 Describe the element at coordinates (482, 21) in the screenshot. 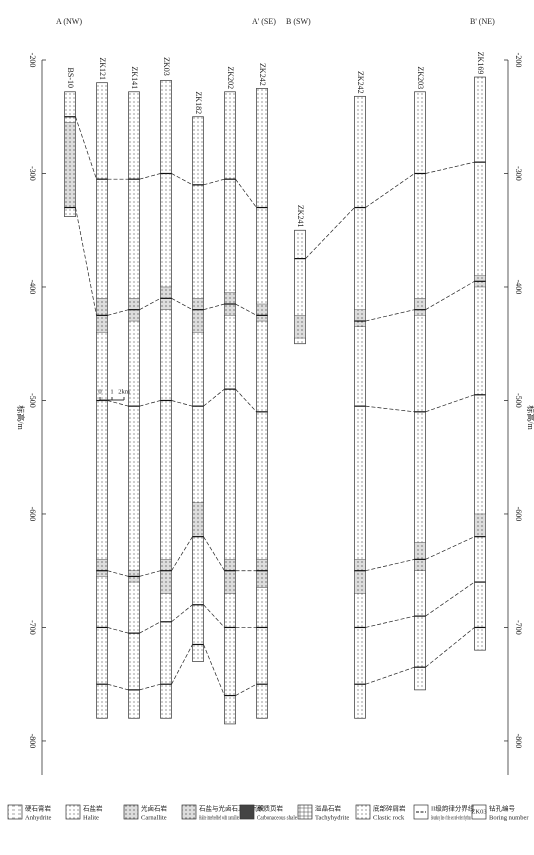

I see `section-end: B' (NE)` at that location.